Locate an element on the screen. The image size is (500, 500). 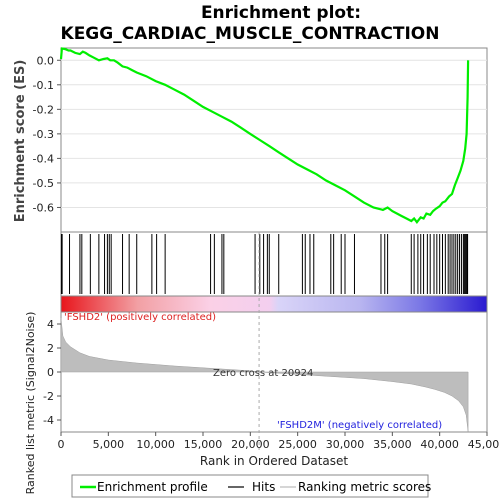
es-tick-label: -0.5 is located at coordinates (43, 183).